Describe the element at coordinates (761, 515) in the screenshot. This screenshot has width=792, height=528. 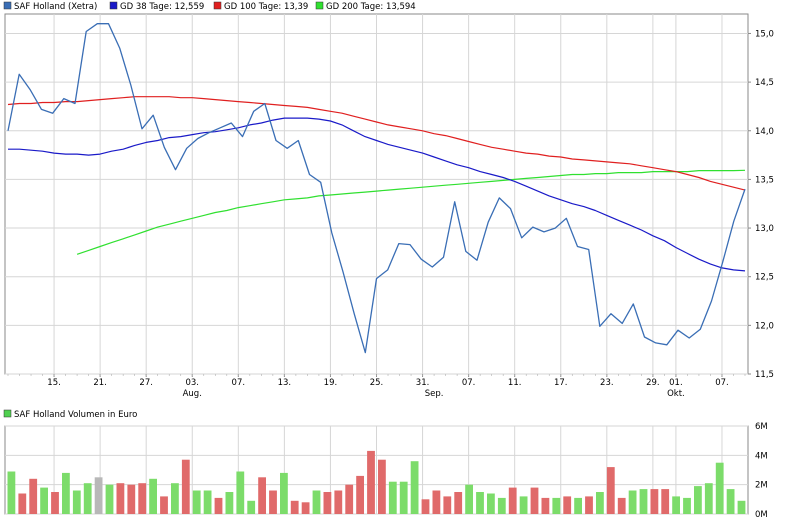
I see `y-tick-label: 0M` at that location.